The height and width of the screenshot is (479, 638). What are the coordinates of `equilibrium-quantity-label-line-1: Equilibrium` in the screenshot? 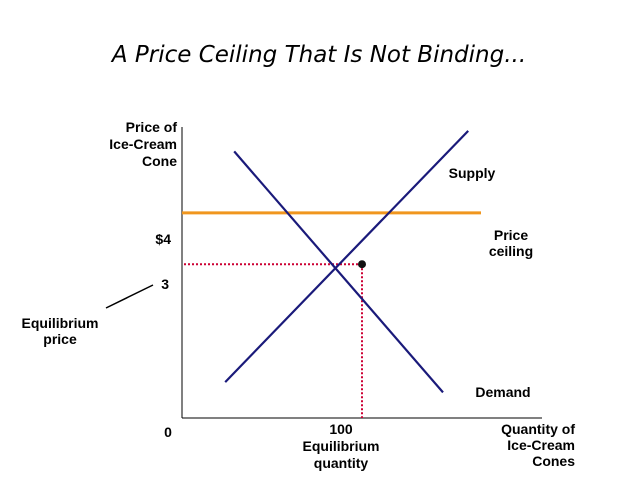 It's located at (341, 446).